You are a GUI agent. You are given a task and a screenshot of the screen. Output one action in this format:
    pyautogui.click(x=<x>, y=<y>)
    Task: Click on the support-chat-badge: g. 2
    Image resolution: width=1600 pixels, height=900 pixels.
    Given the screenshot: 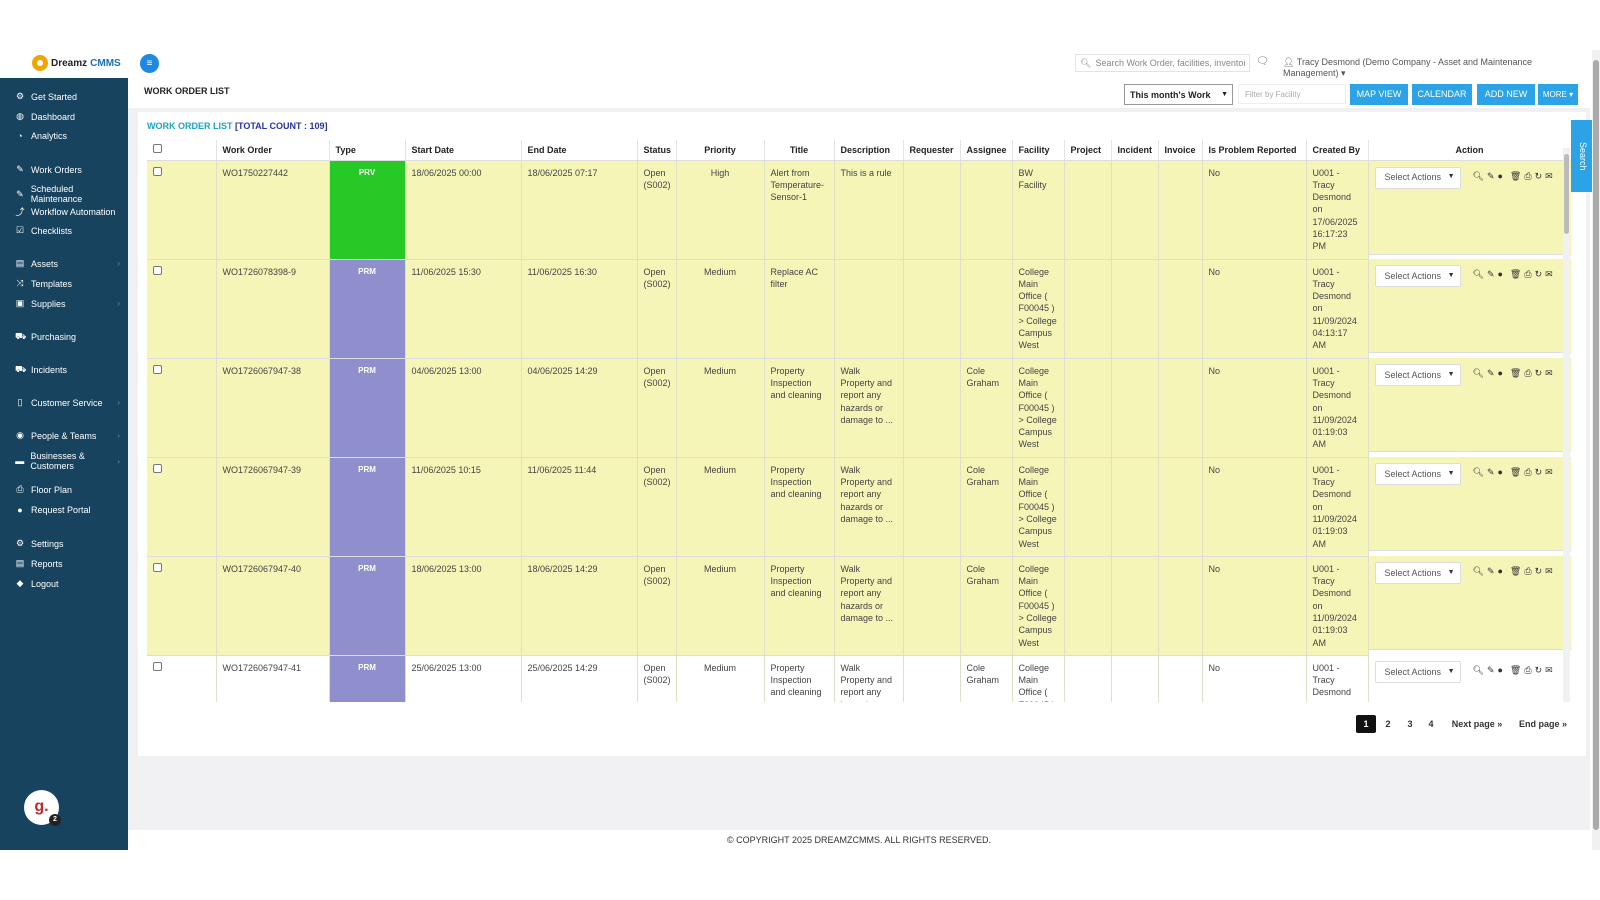 What is the action you would take?
    pyautogui.click(x=42, y=808)
    